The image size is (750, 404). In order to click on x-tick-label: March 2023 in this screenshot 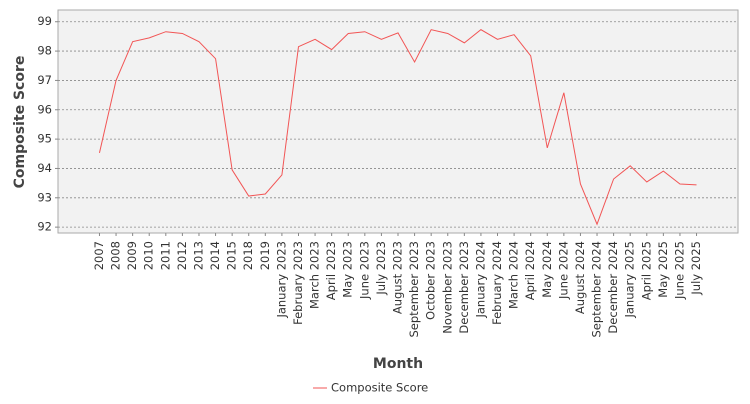, I will do `click(315, 275)`.